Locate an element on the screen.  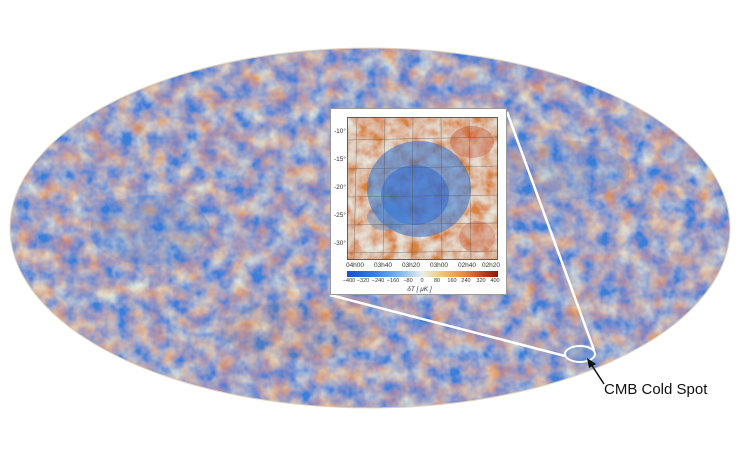
ra-tick: 04h00 is located at coordinates (355, 265).